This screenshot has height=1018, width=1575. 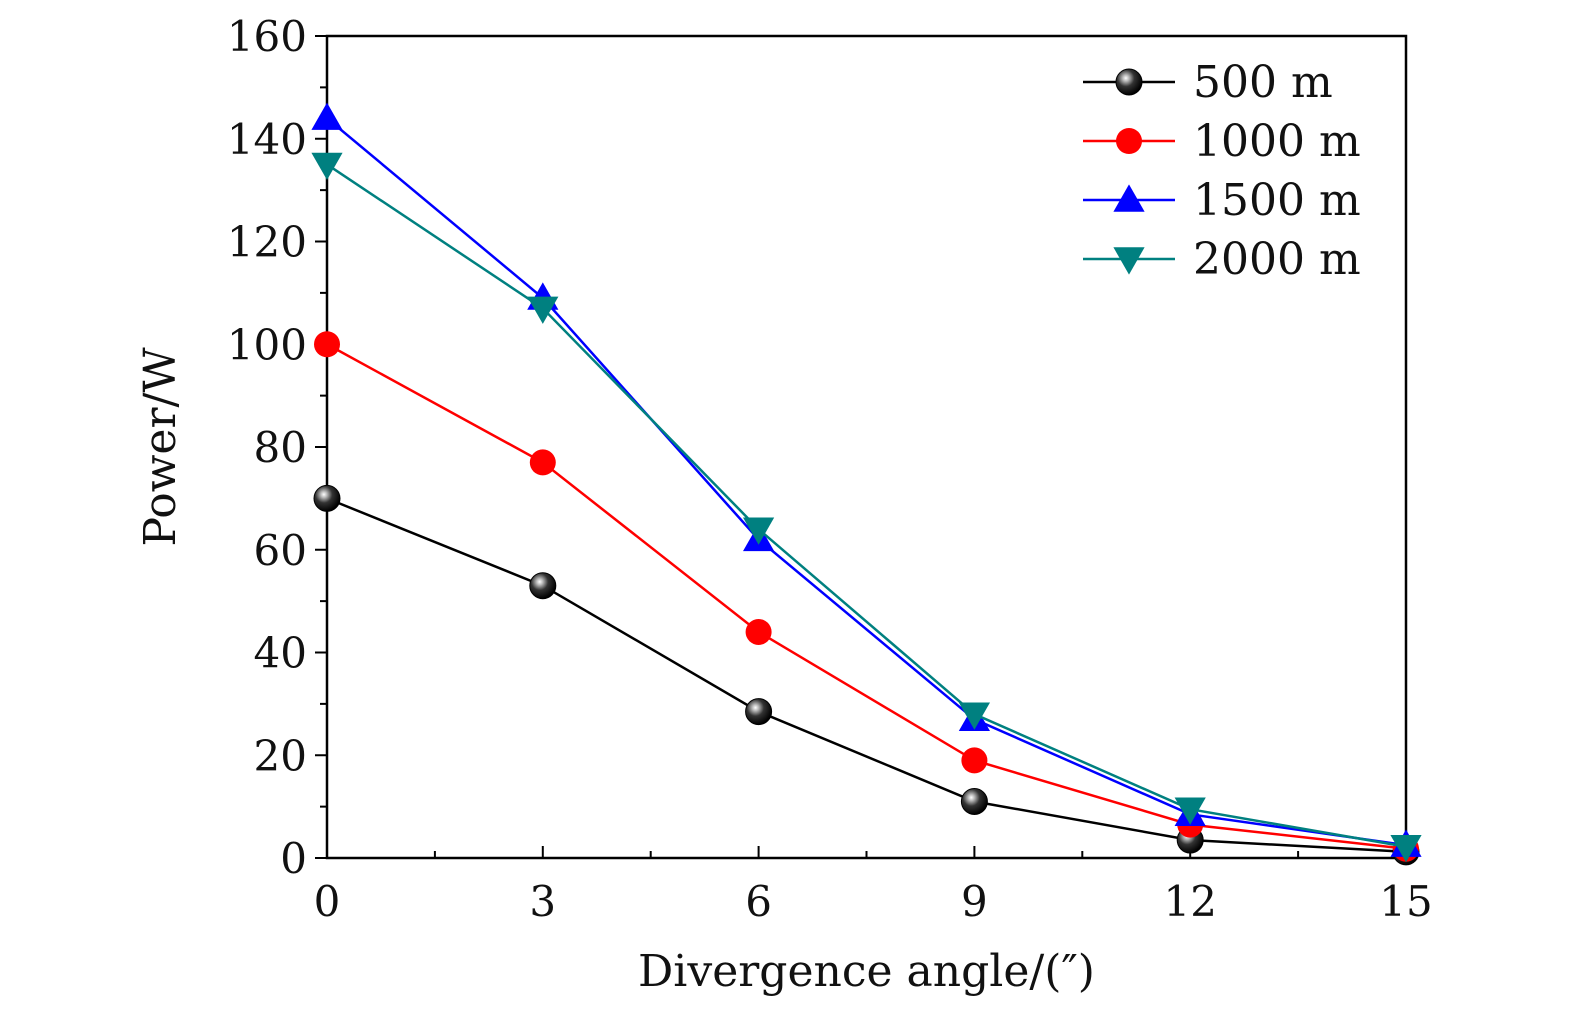 I want to click on y-tick-label: 140, so click(x=267, y=139).